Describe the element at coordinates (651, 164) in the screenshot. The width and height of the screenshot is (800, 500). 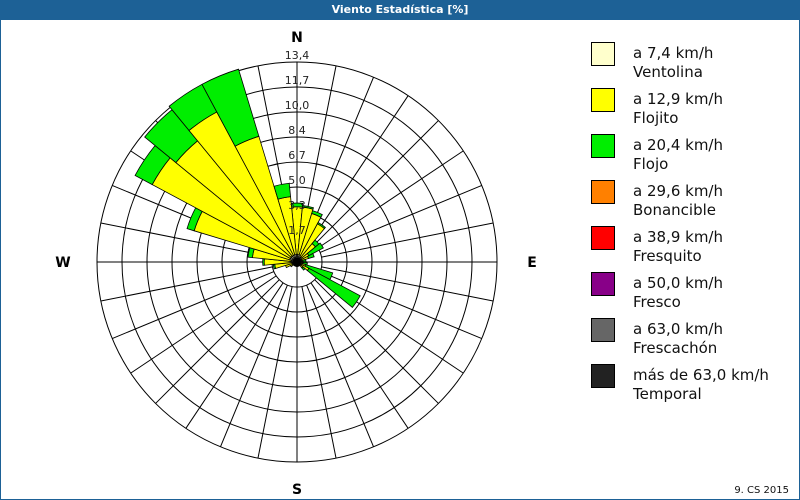
I see `legend-name: Flojo` at that location.